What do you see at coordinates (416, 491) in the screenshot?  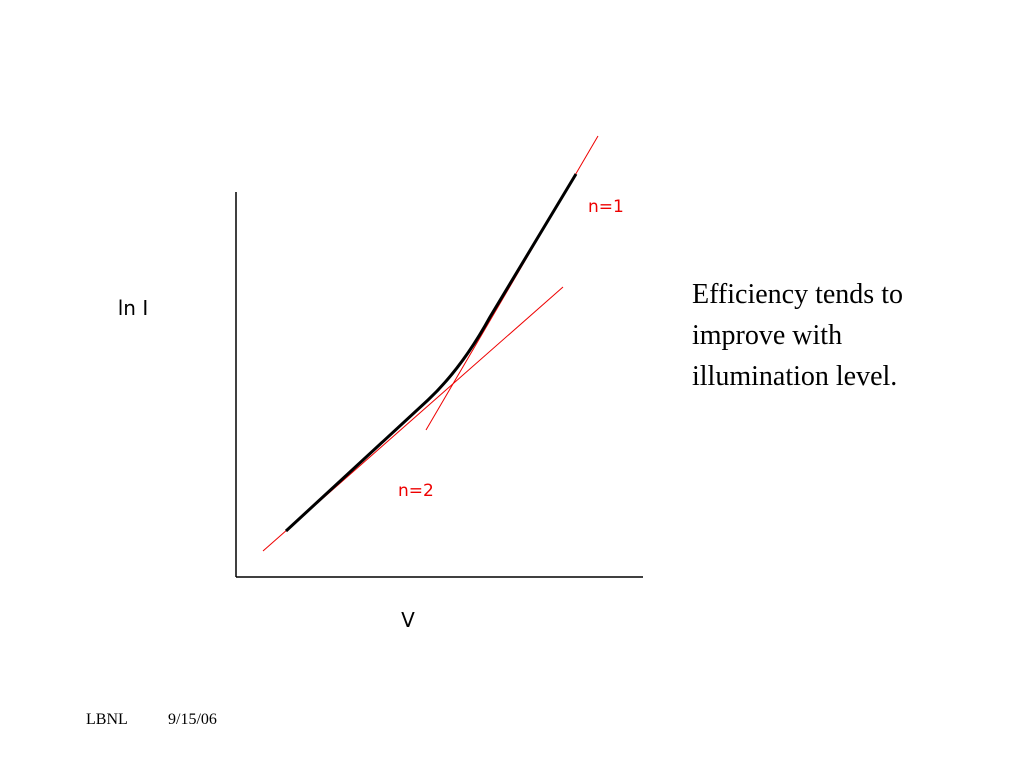 I see `n2-label: n=2` at bounding box center [416, 491].